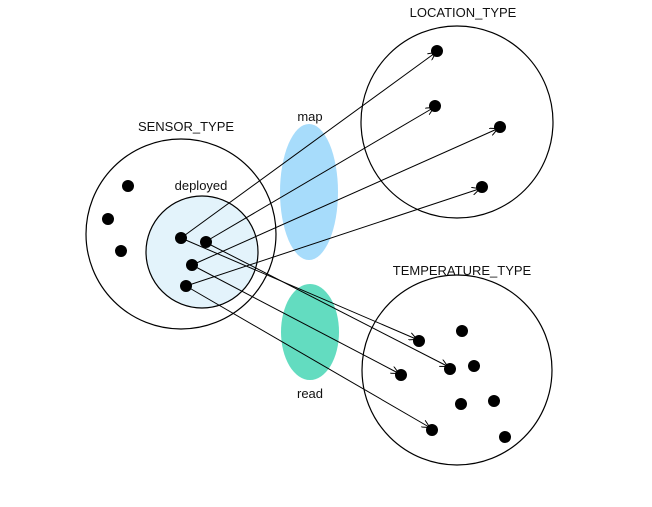 This screenshot has height=507, width=652. Describe the element at coordinates (201, 185) in the screenshot. I see `deployed-label: deployed` at that location.